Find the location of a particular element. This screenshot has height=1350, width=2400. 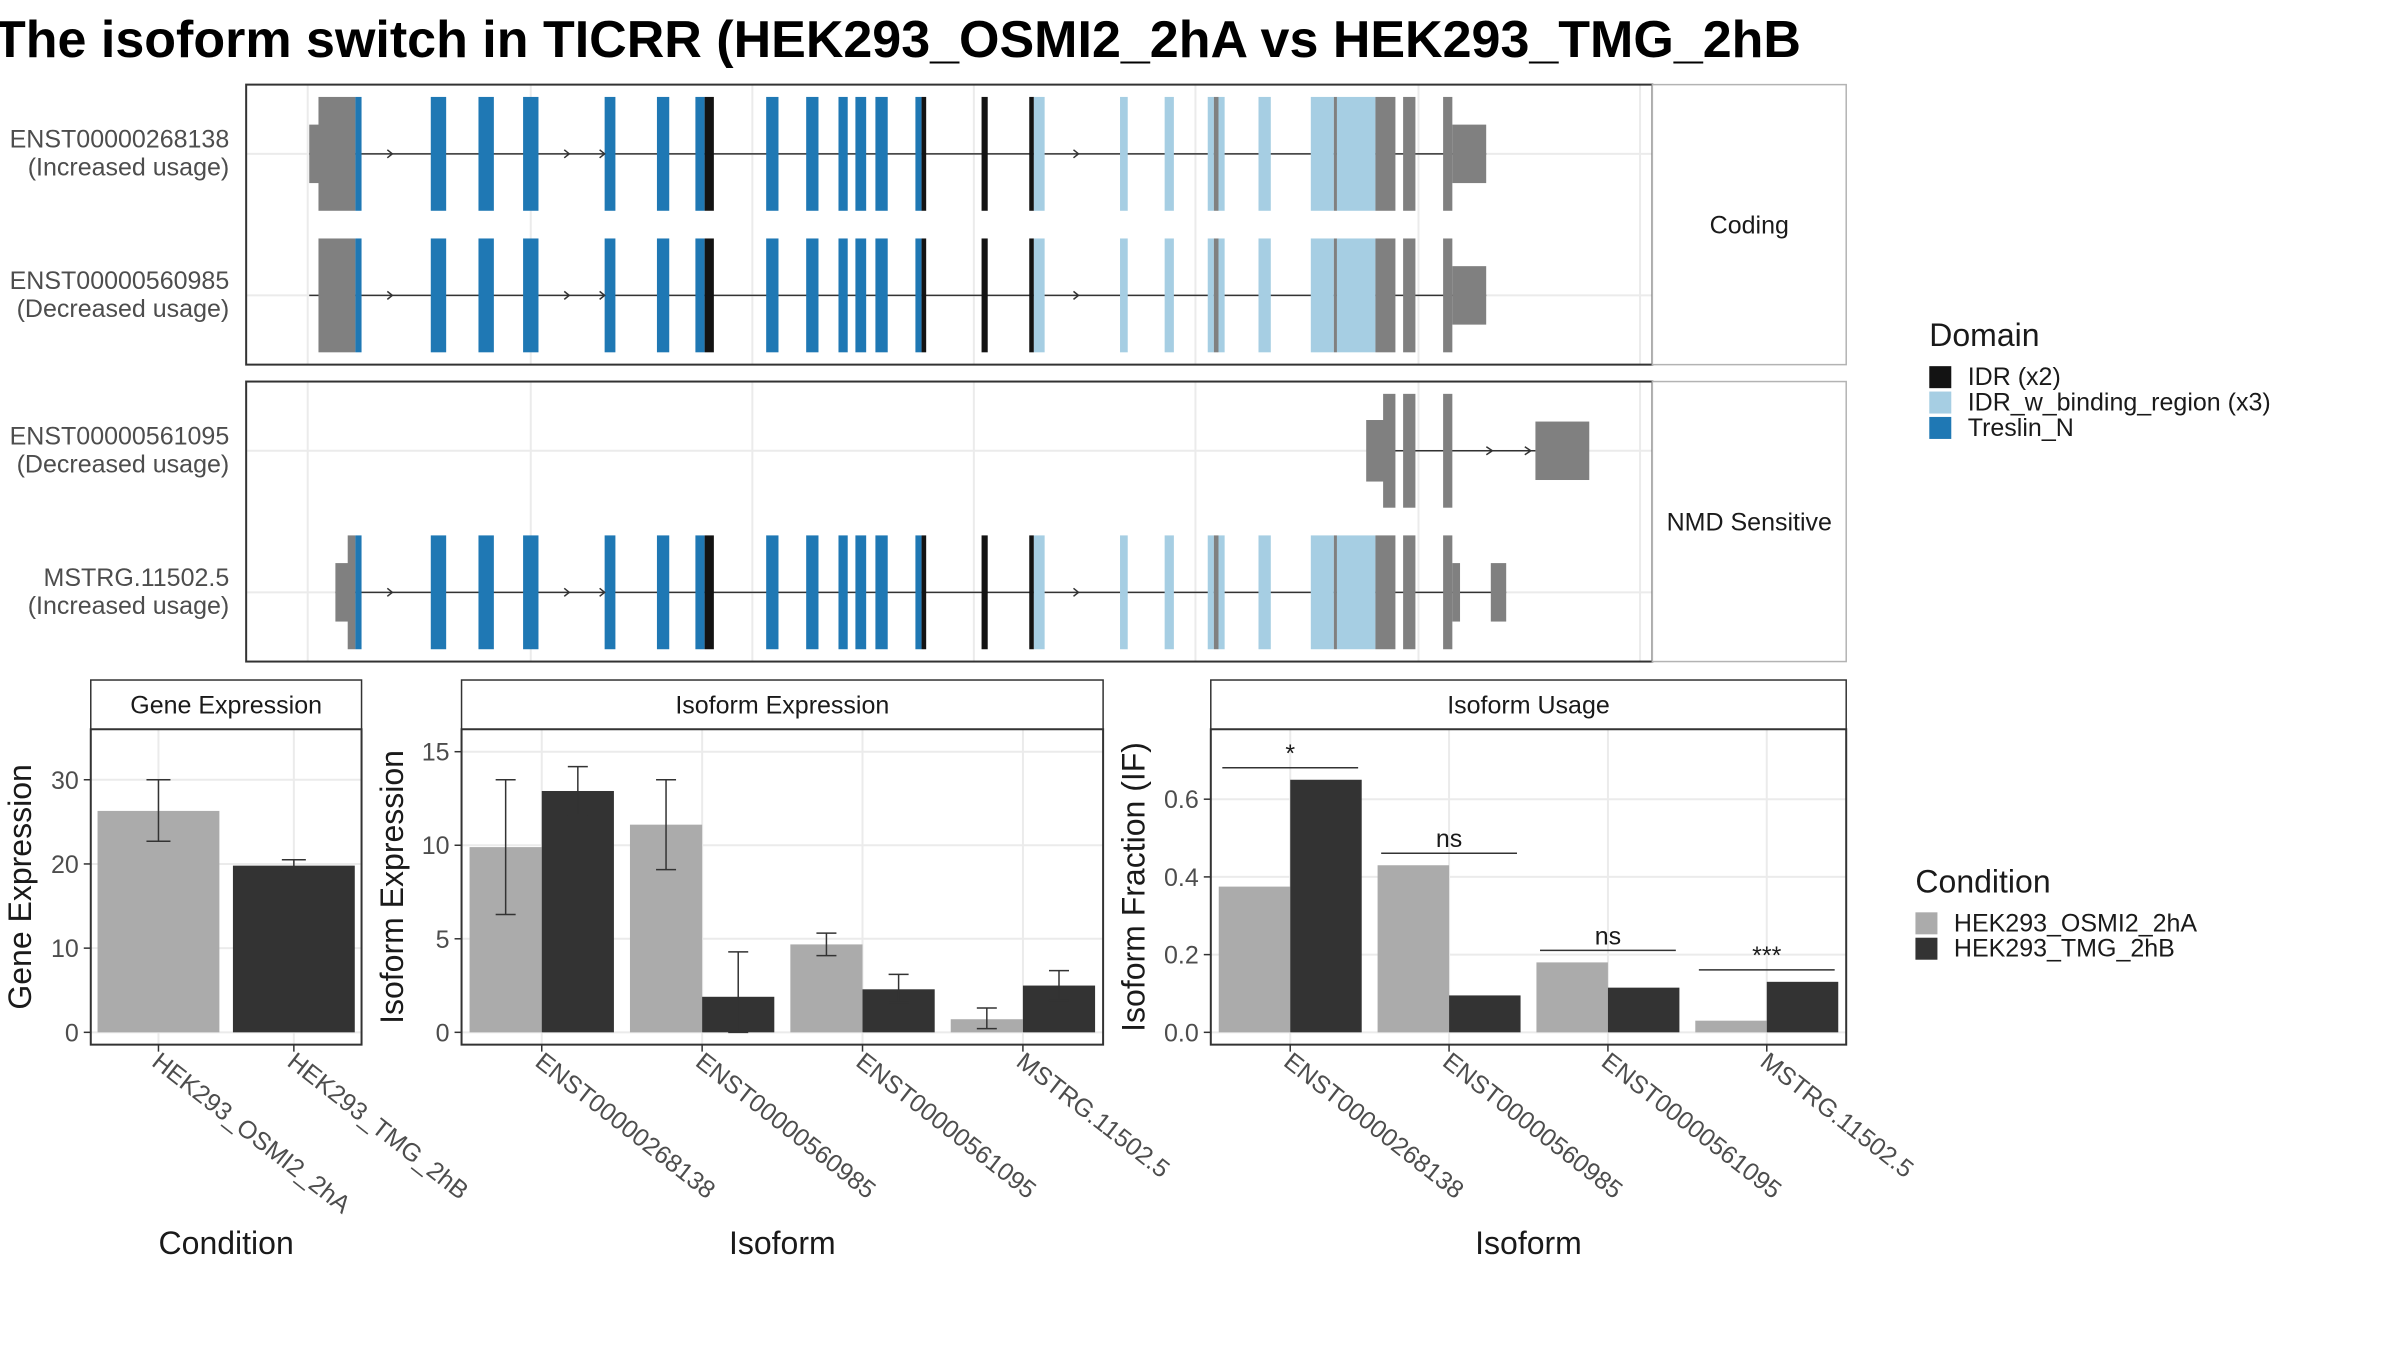

chart-title: Isoform Expression is located at coordinates (782, 706).